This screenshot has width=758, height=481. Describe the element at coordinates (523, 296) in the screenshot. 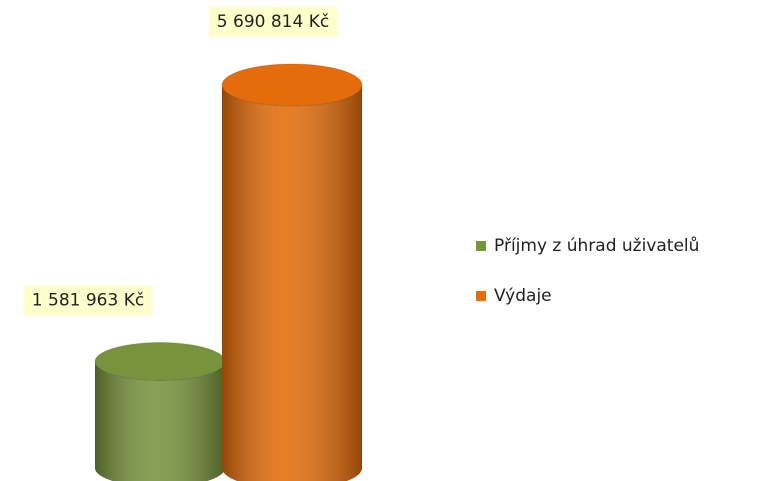

I see `legend-label: Výdaje` at that location.